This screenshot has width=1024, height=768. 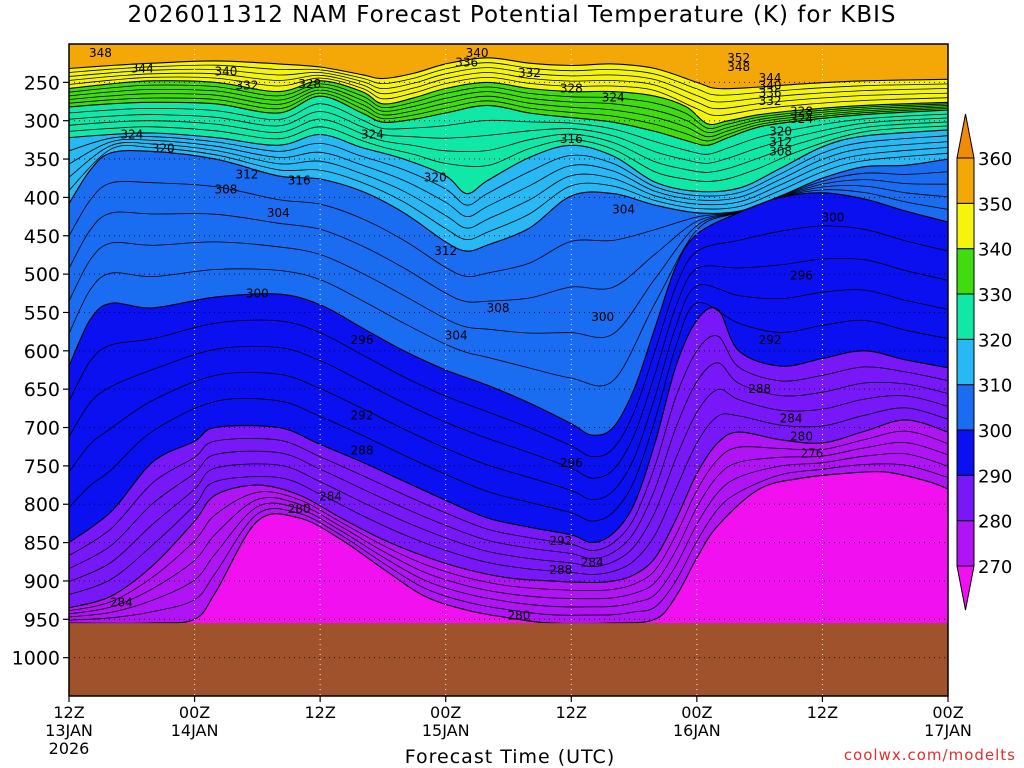 I want to click on colorbar: 270 280 290 300 310 320 330 340 350 360, so click(x=984, y=362).